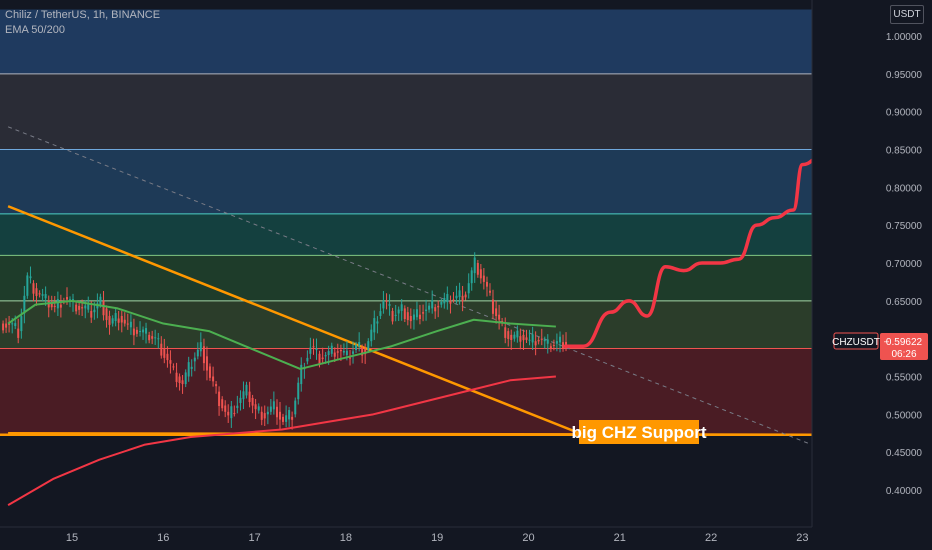 This screenshot has width=932, height=550. What do you see at coordinates (904, 378) in the screenshot?
I see `price-tick: 0.55000` at bounding box center [904, 378].